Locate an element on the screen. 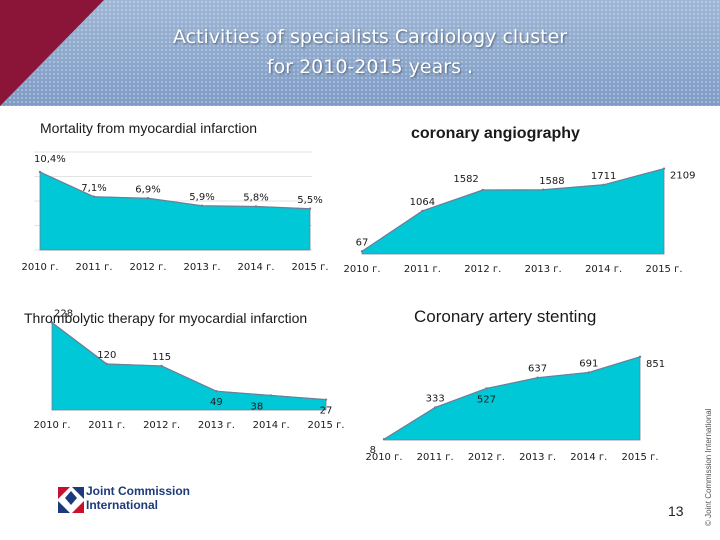  chart-title-mortality: Mortality from myocardial infarction is located at coordinates (149, 128).